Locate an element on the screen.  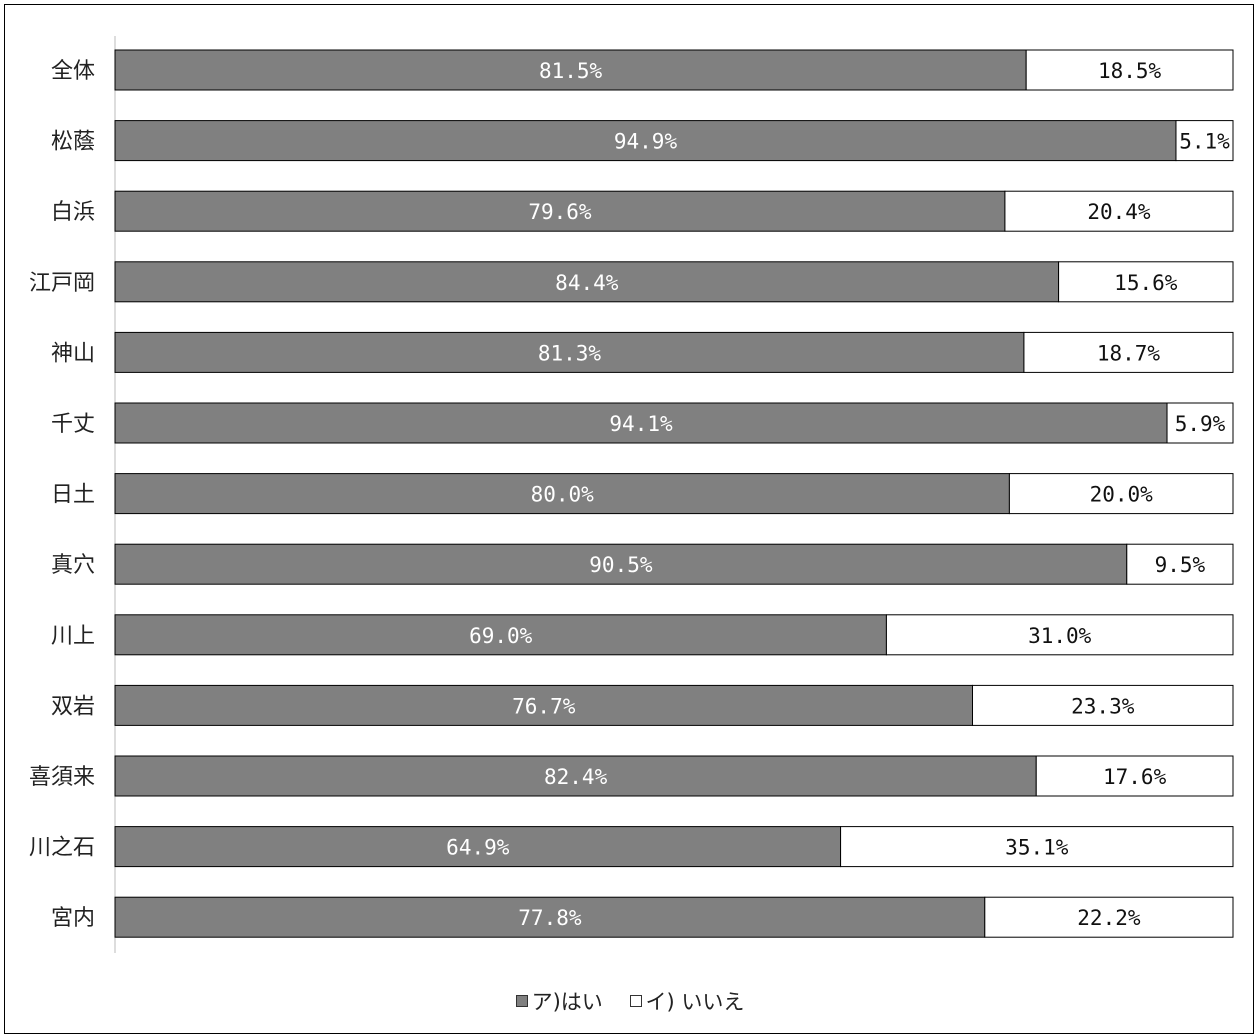
data-label-no: 23.3% is located at coordinates (1103, 706).